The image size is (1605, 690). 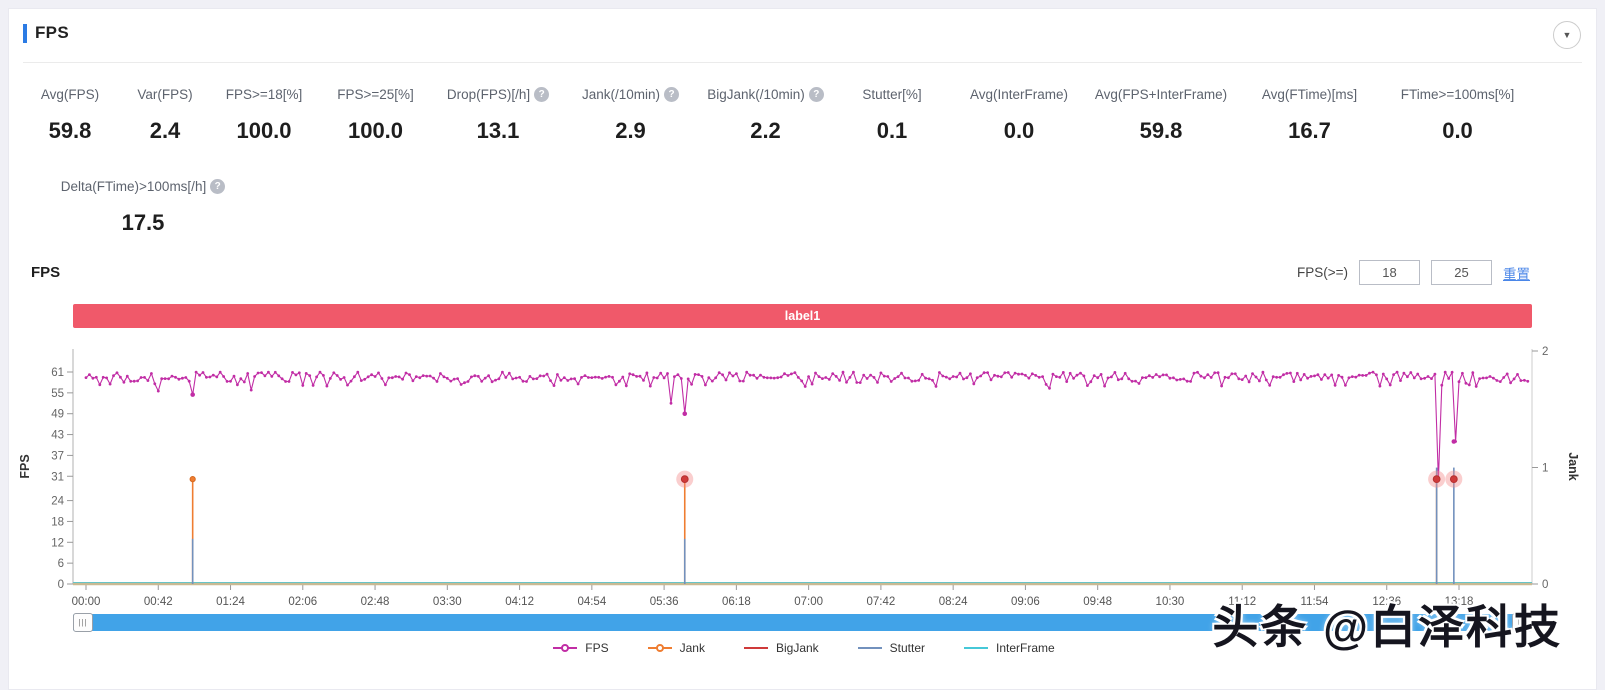 I want to click on stat-label: Drop(FPS)[/h]?, so click(x=498, y=94).